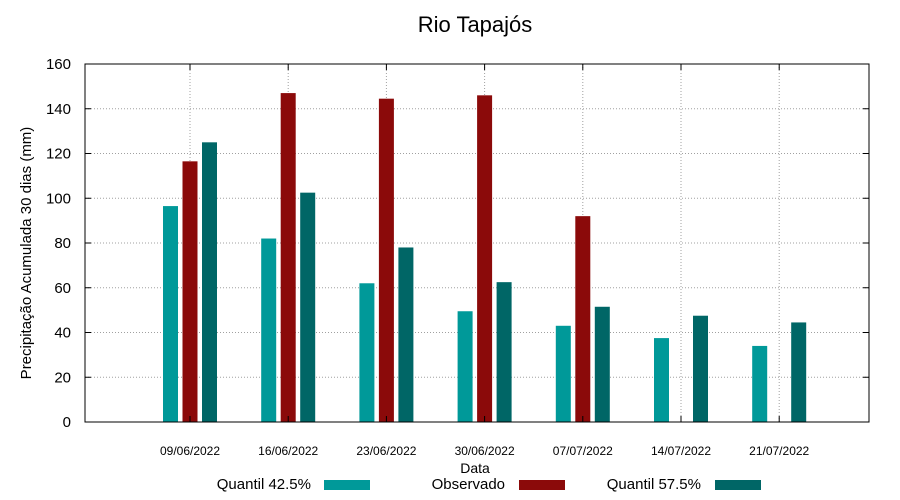 This screenshot has width=900, height=500. I want to click on y-tick-label: 140, so click(58, 109).